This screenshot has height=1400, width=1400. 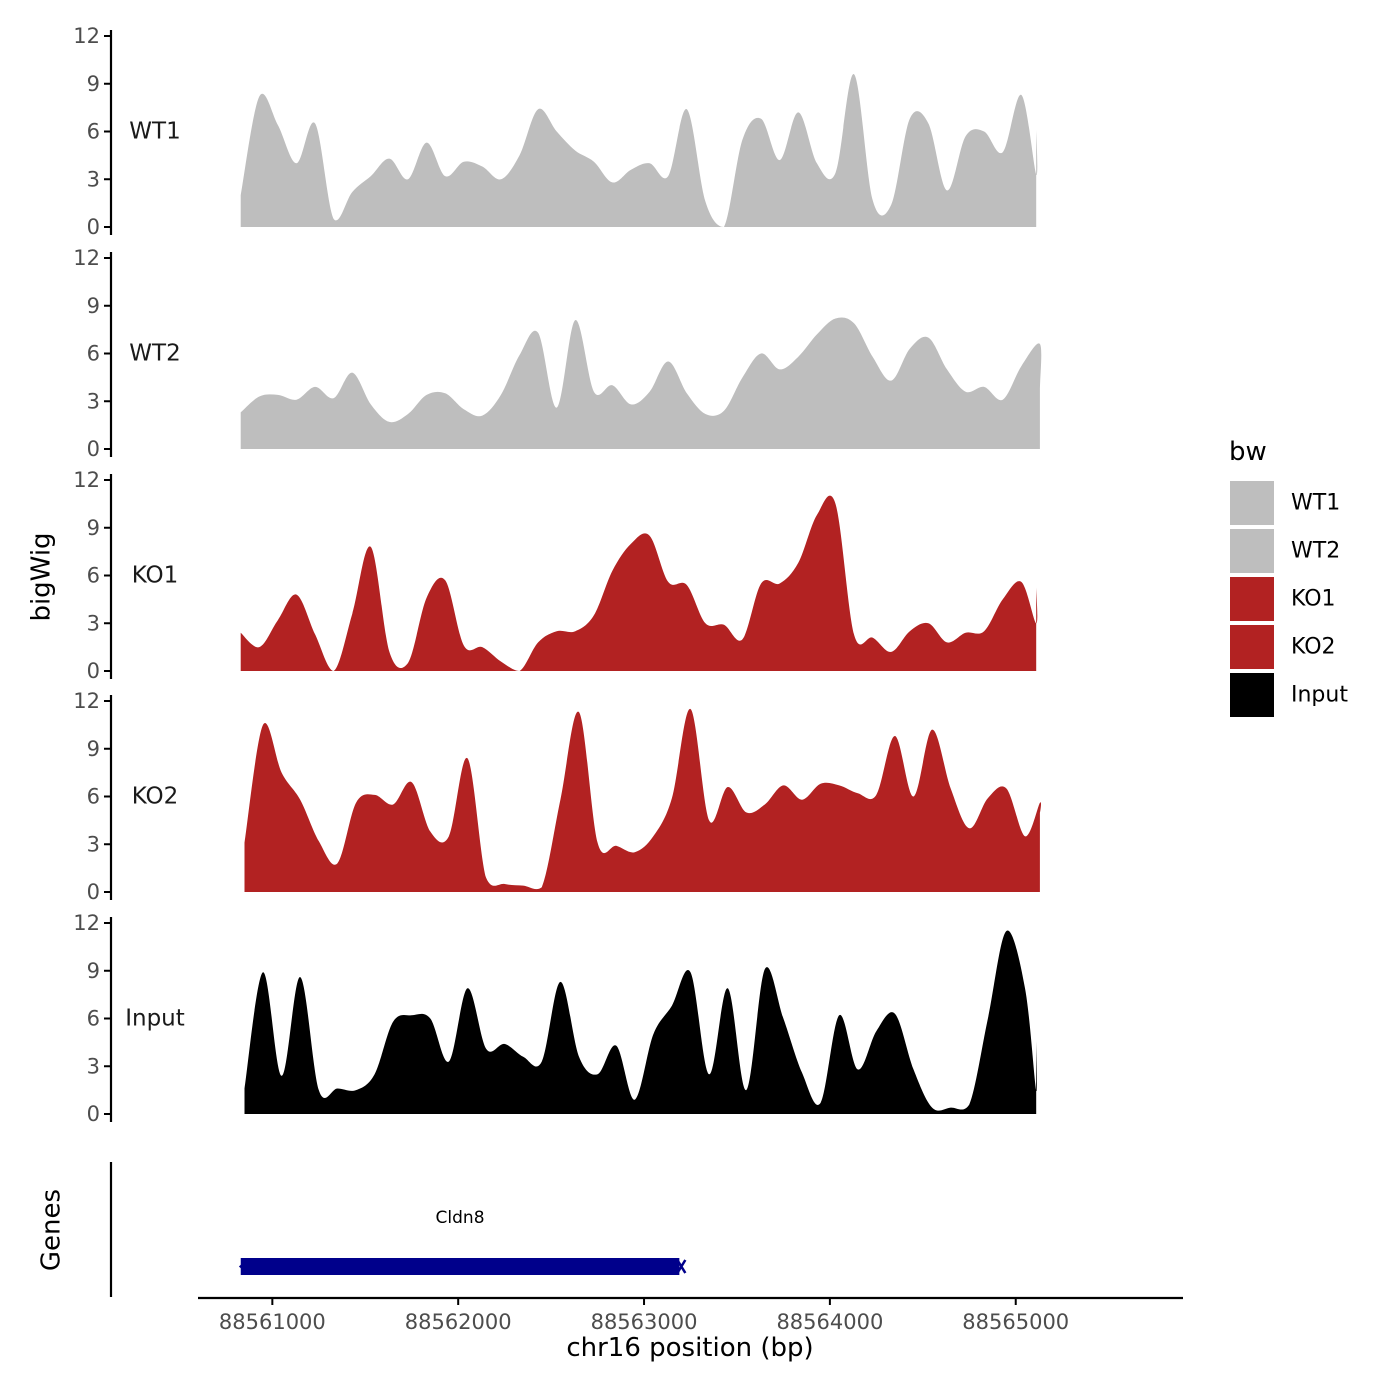 I want to click on y-tick-label-input-9: 9, so click(x=93, y=971).